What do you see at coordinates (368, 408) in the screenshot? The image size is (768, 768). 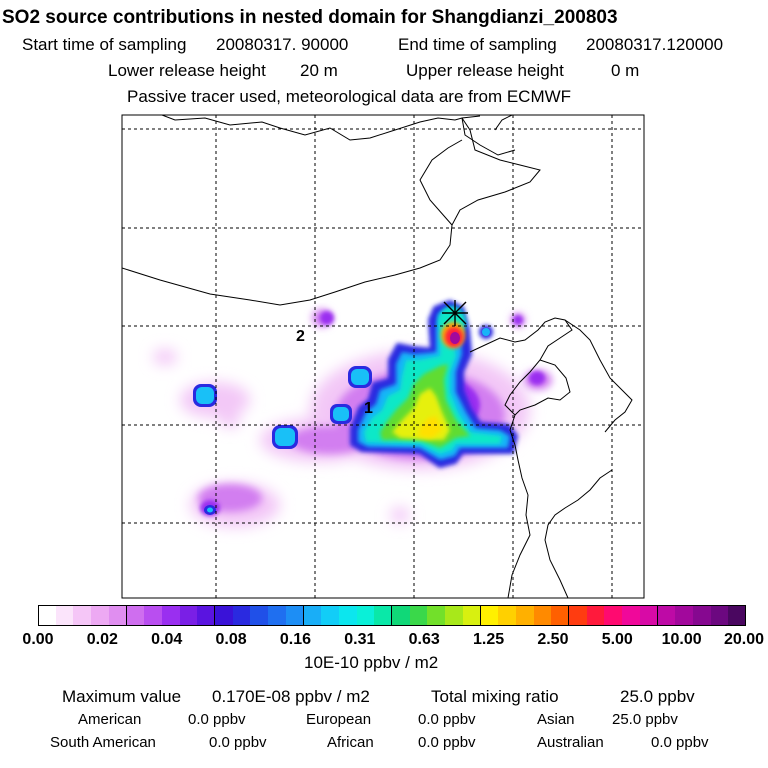 I see `region-label-1: 1` at bounding box center [368, 408].